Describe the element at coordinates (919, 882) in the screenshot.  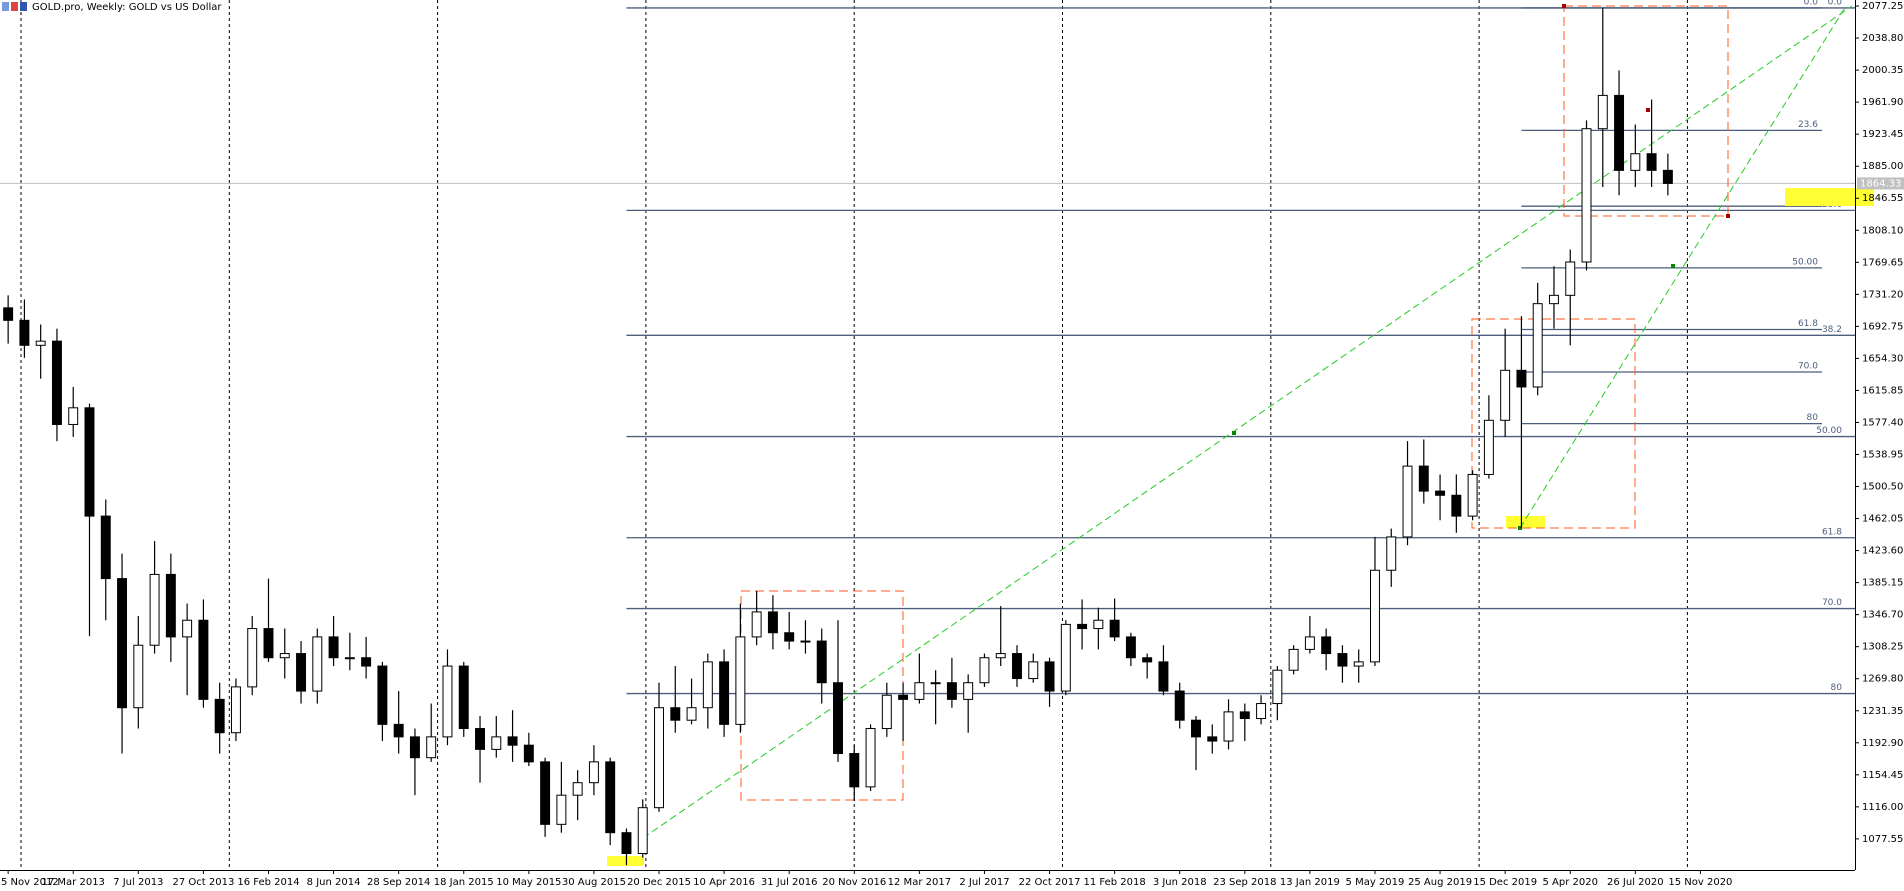
I see `x-tick-label: 12 Mar 2017` at that location.